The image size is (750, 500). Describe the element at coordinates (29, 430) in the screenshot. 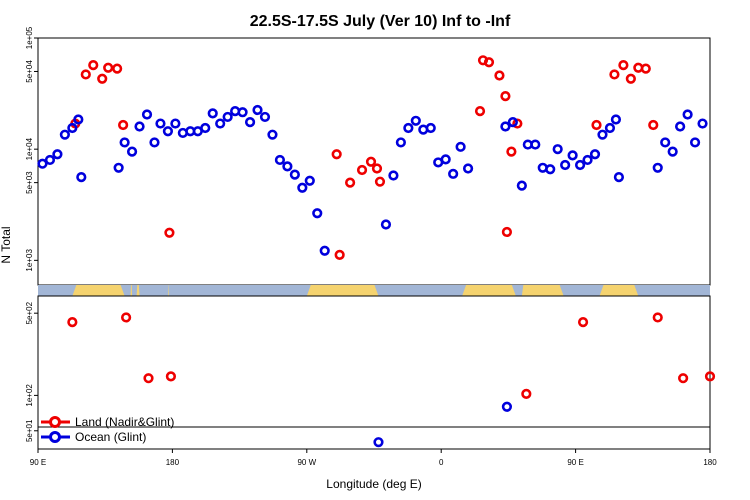

I see `y-tick-label: 5e+01` at that location.